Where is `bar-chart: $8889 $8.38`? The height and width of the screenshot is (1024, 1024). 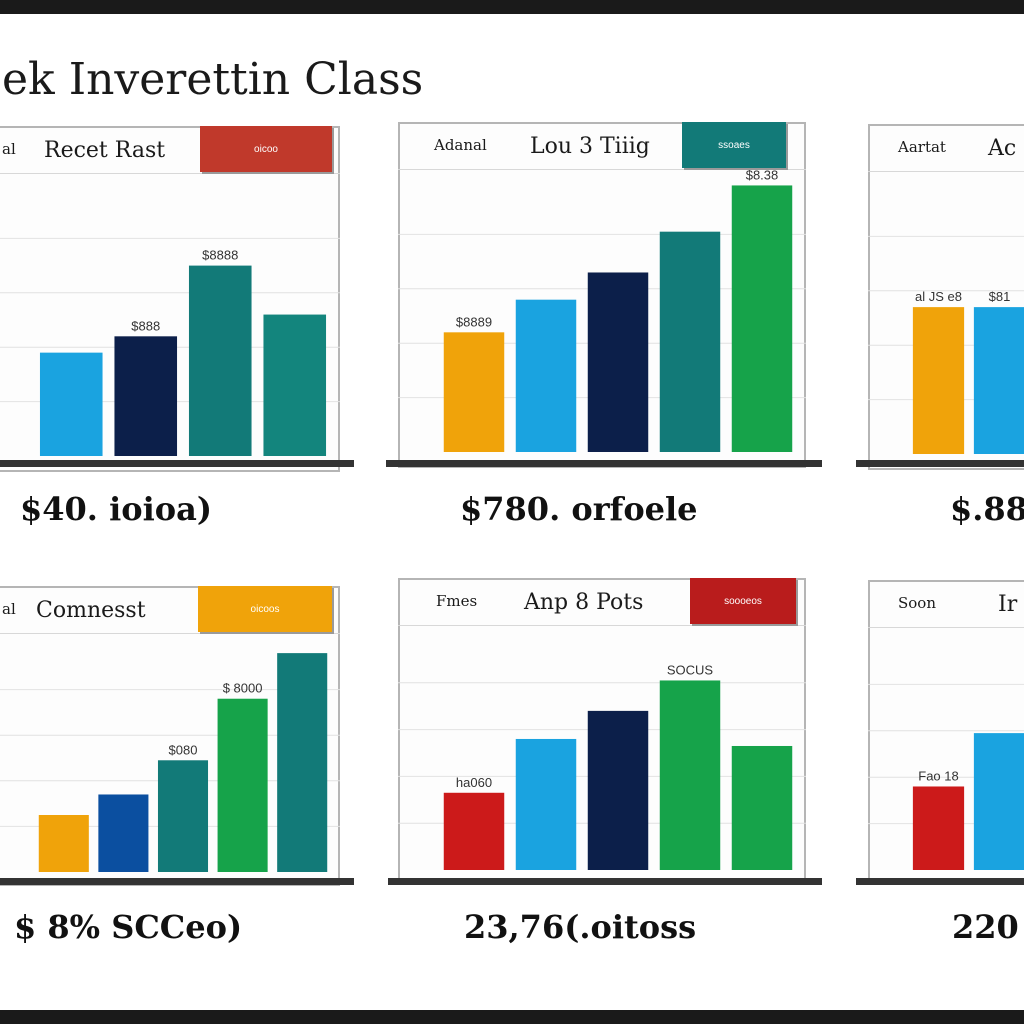
bar-chart: $8889 $8.38 is located at coordinates (602, 309).